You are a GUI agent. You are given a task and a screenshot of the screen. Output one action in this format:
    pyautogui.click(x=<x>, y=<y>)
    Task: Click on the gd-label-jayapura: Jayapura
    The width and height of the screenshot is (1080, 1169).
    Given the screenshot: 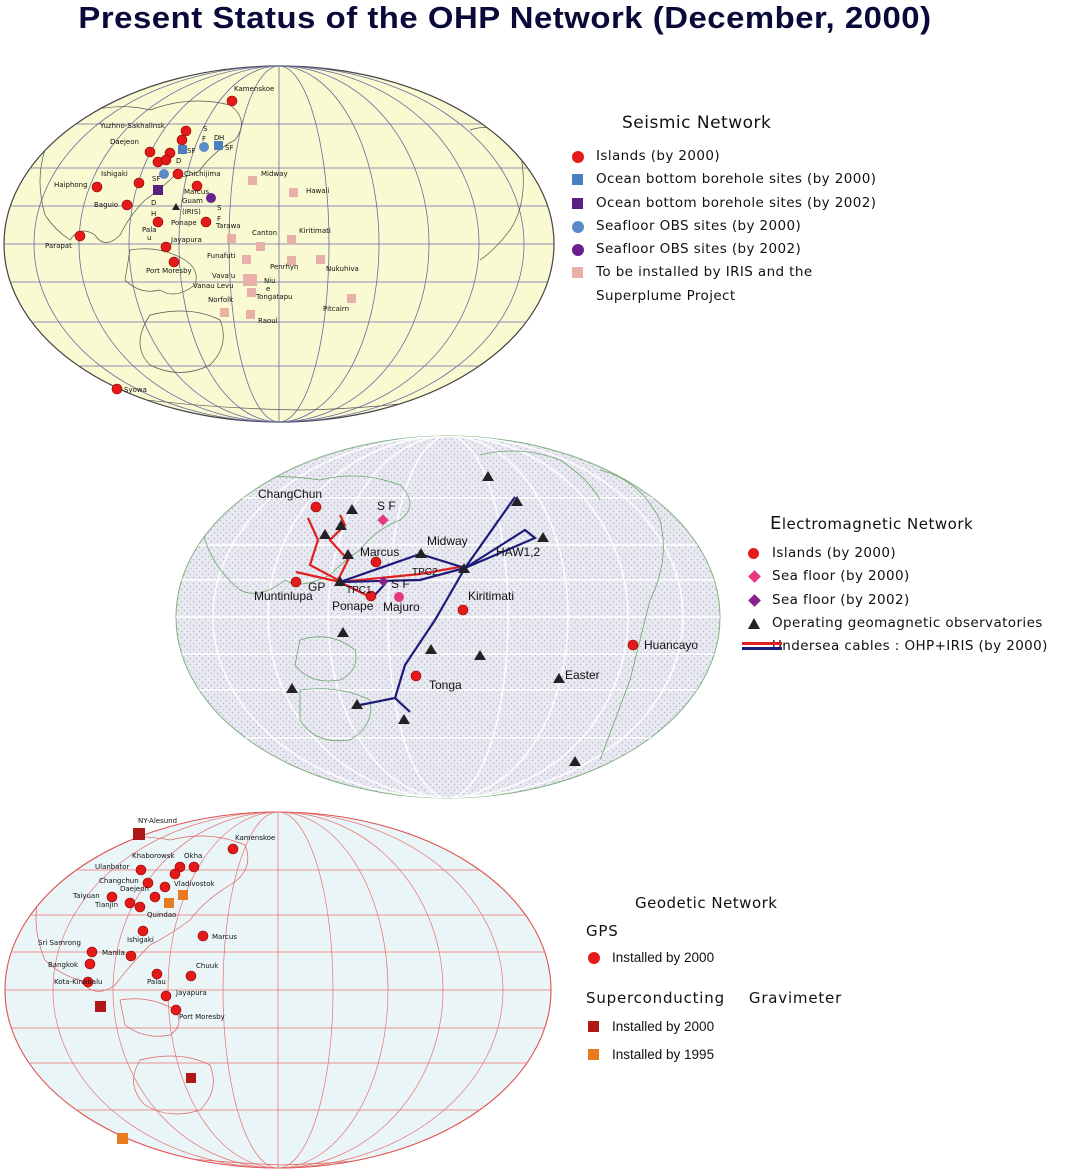 What is the action you would take?
    pyautogui.click(x=191, y=993)
    